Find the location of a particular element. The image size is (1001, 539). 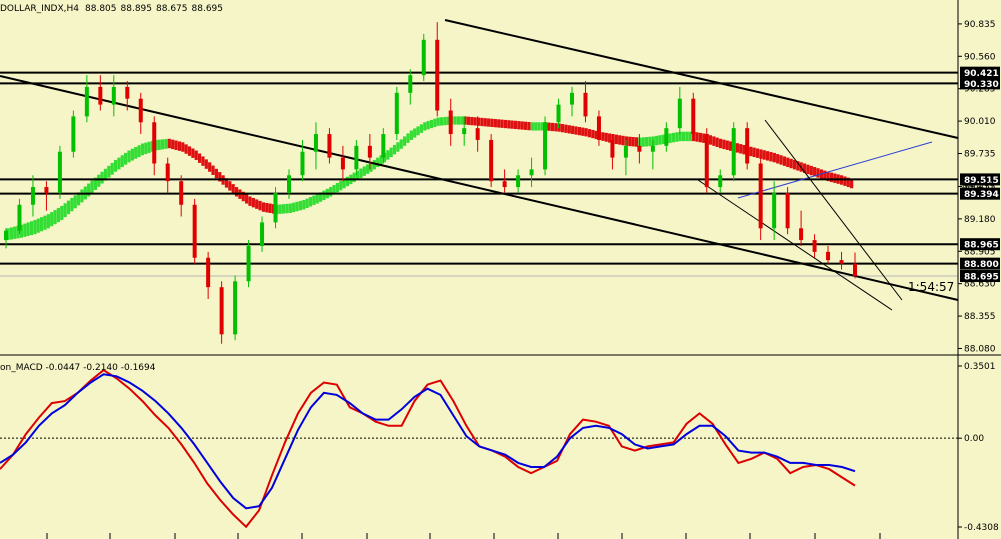

time-axis-ticks is located at coordinates (463, 536).